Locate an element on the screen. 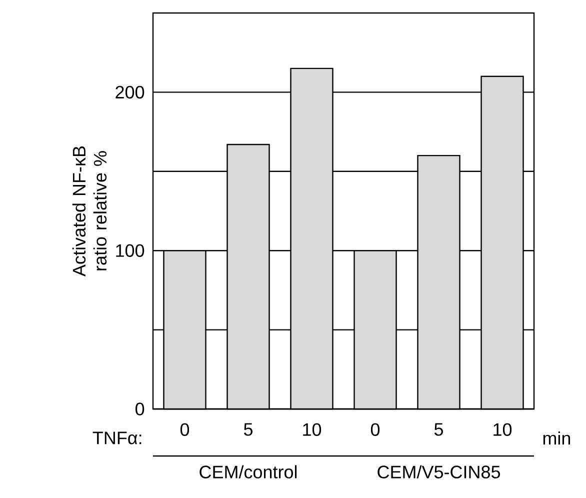  text: CEM/V5-CIN85 is located at coordinates (439, 471).